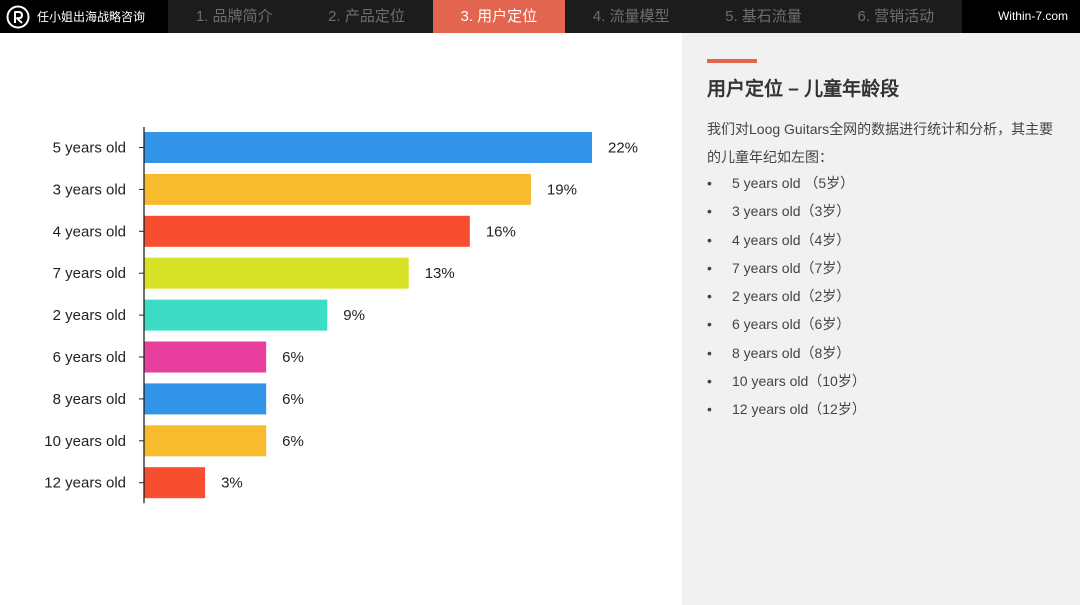 This screenshot has width=1080, height=605. I want to click on list-item-label: 7 years old（7岁）, so click(791, 267).